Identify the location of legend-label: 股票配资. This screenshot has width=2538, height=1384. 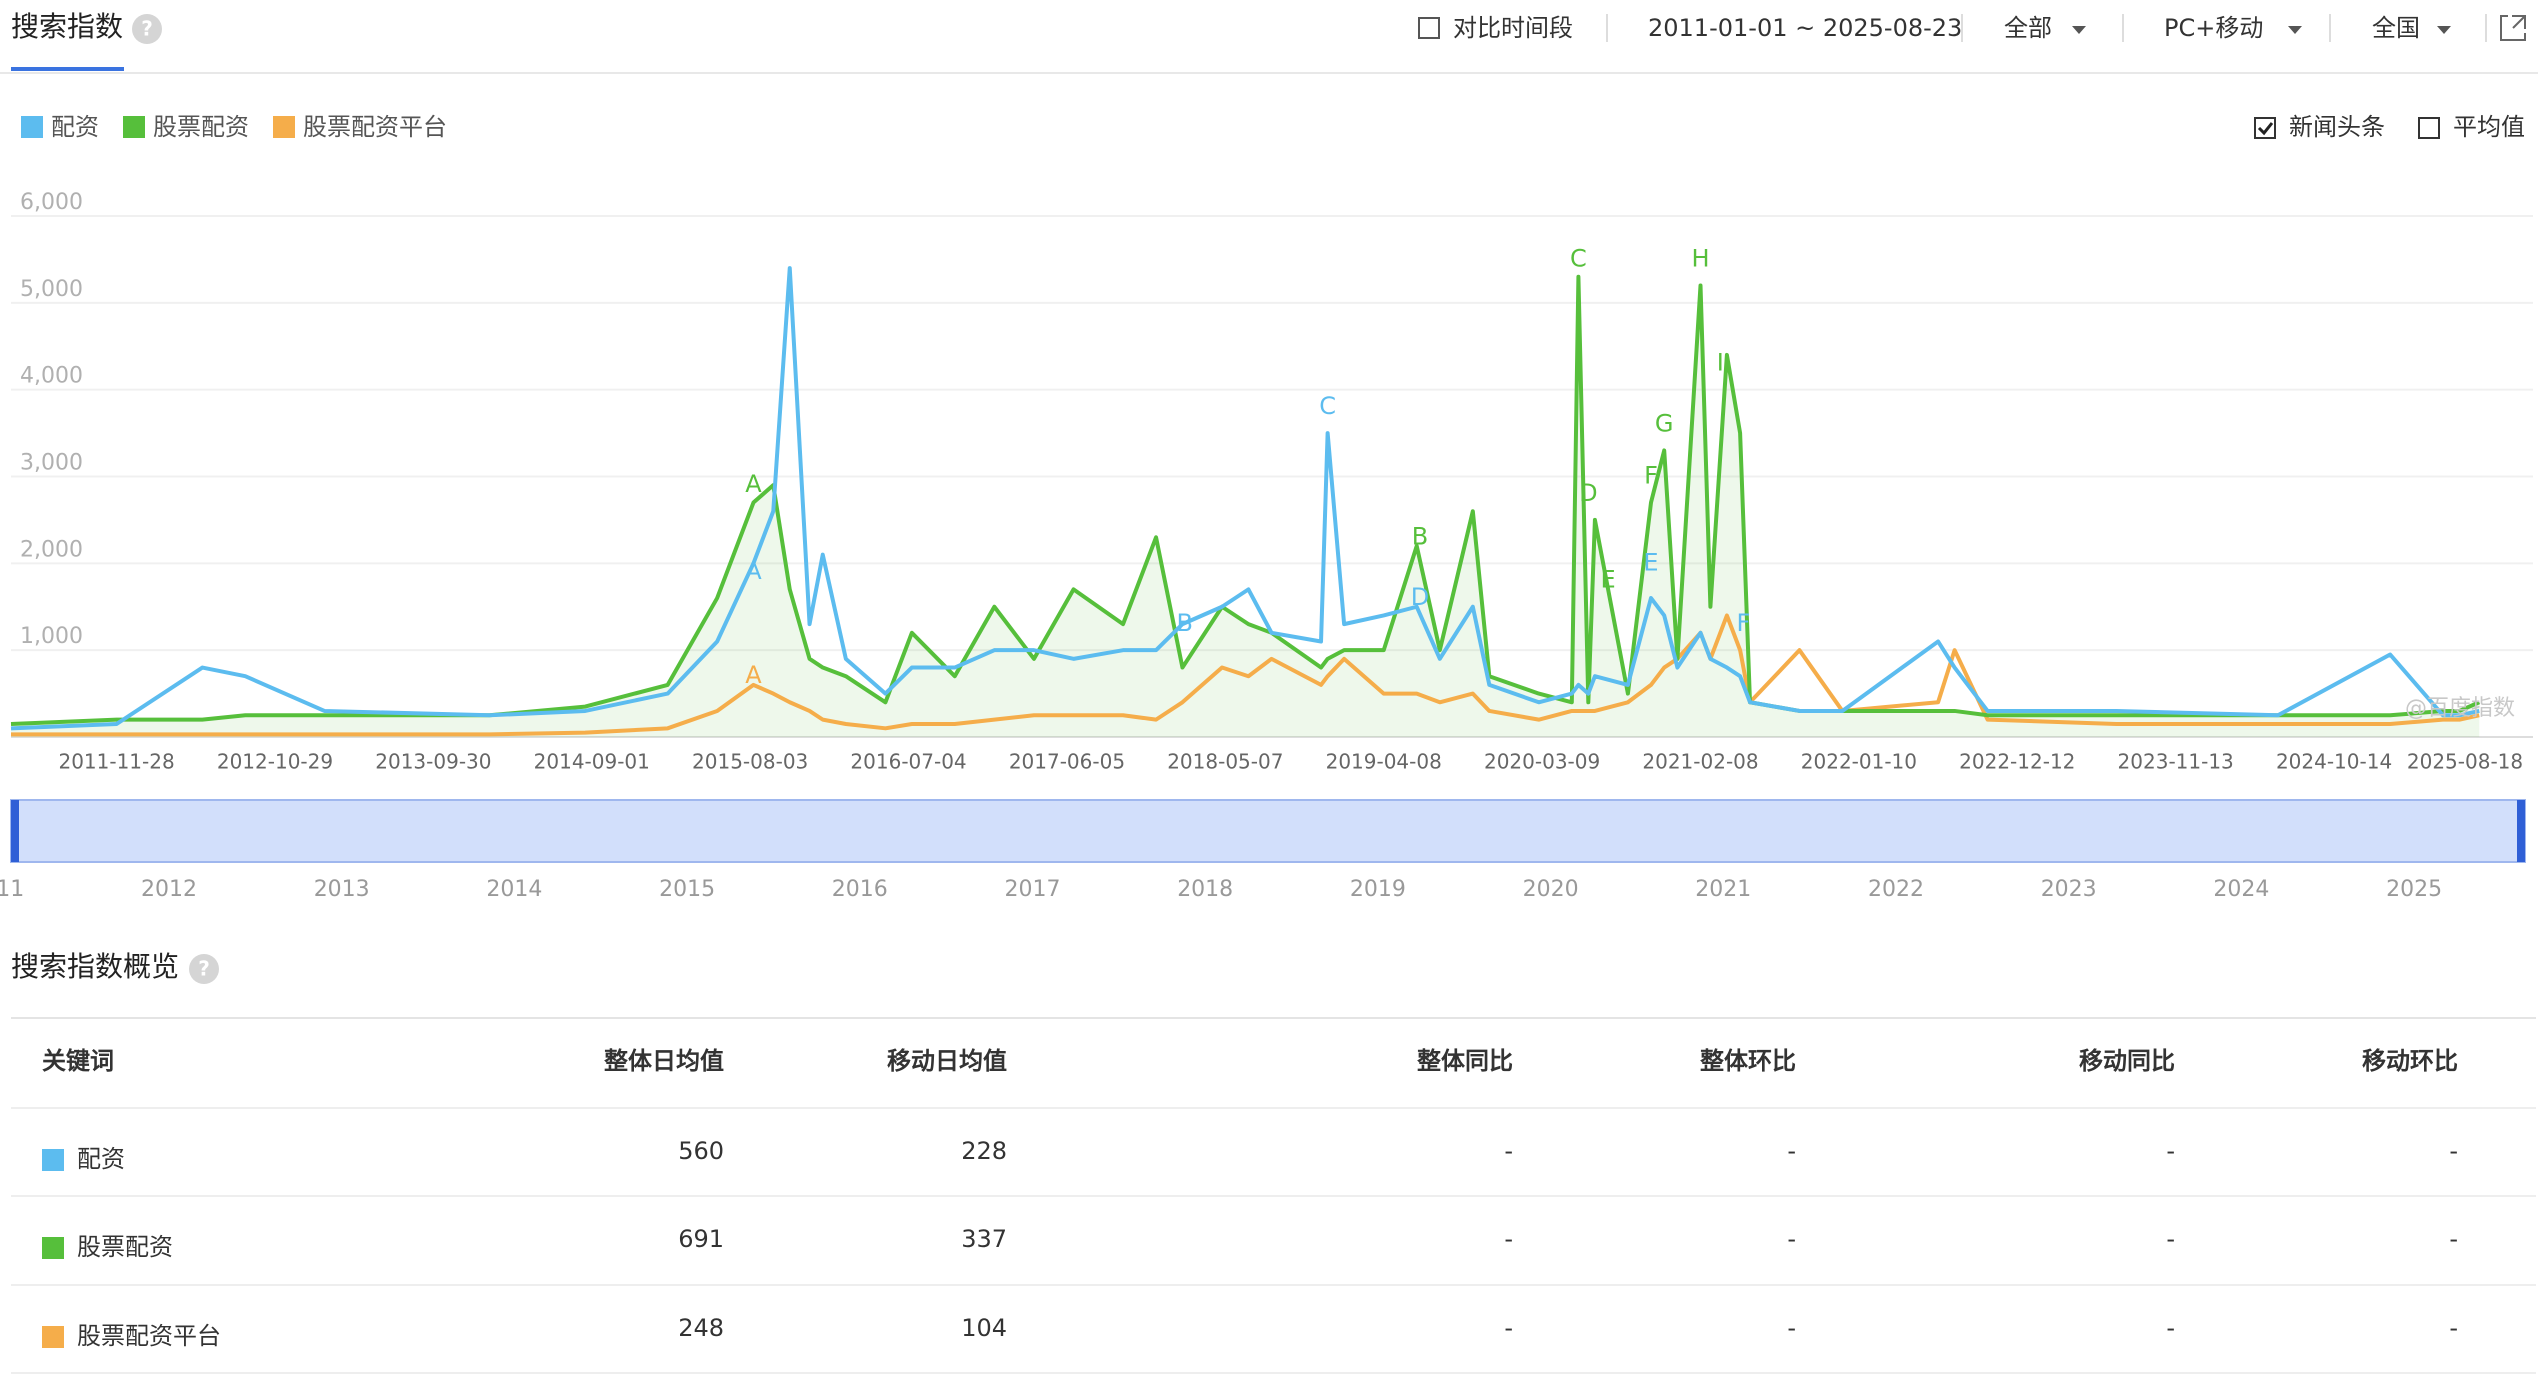
(201, 127).